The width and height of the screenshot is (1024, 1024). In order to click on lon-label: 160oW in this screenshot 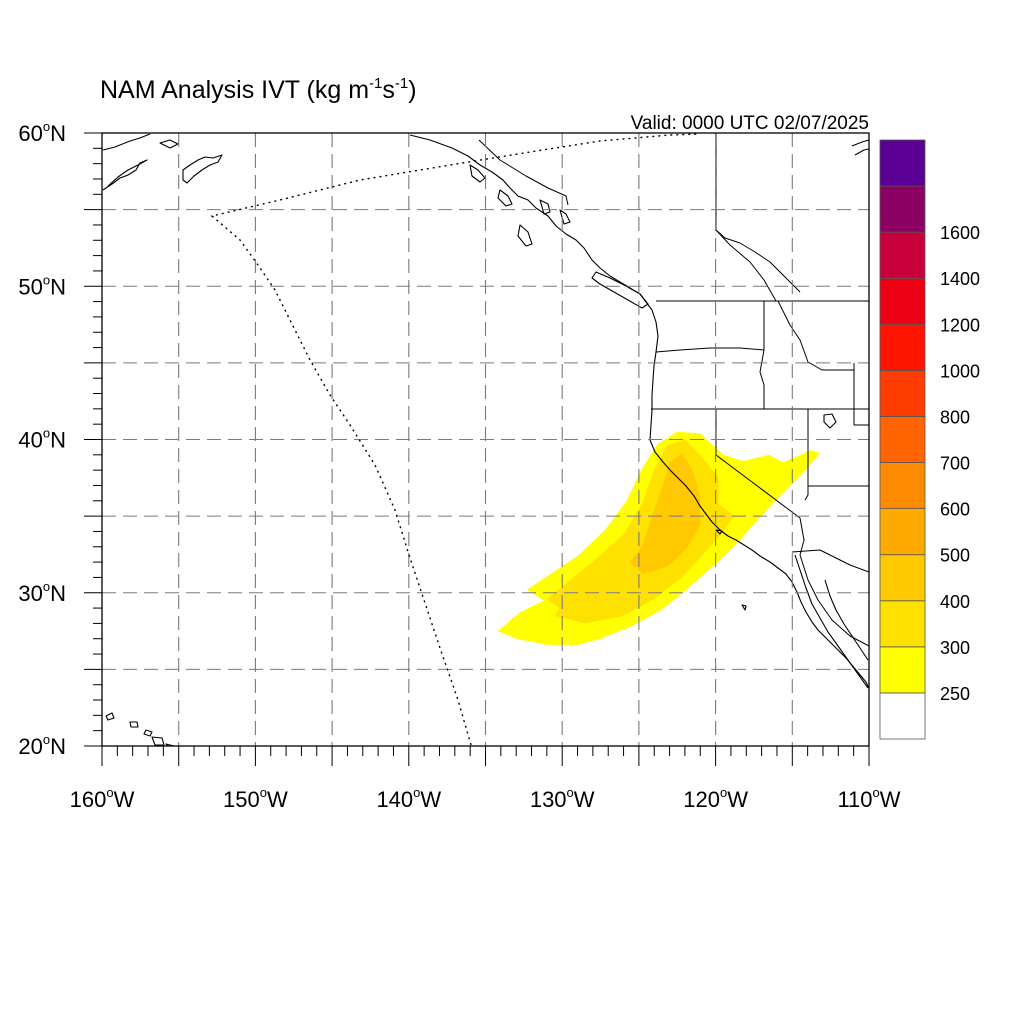, I will do `click(102, 798)`.